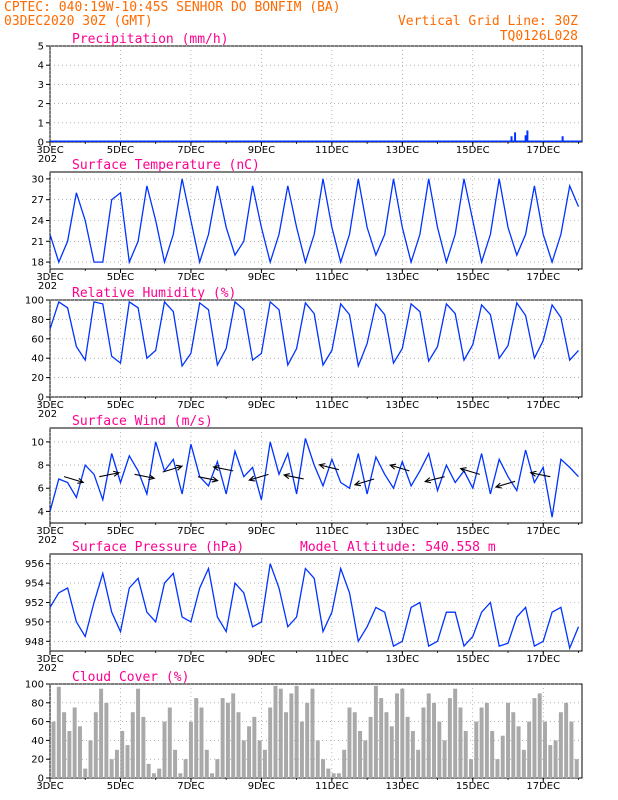  I want to click on x-year-fragment: 202, so click(47, 668).